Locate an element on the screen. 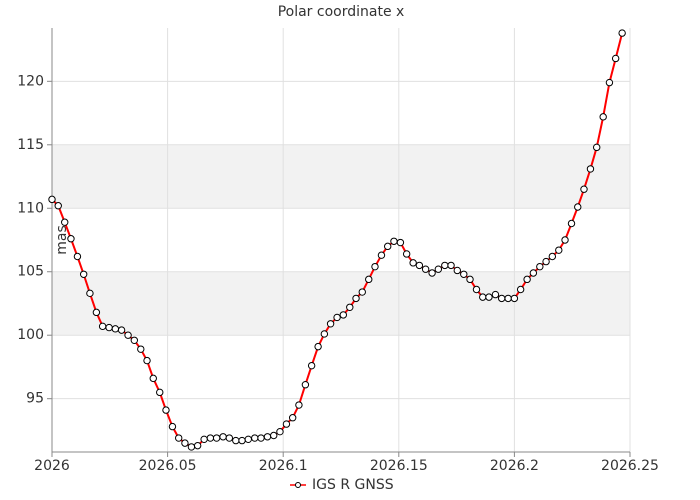  y-tick-label: 120 is located at coordinates (30, 81).